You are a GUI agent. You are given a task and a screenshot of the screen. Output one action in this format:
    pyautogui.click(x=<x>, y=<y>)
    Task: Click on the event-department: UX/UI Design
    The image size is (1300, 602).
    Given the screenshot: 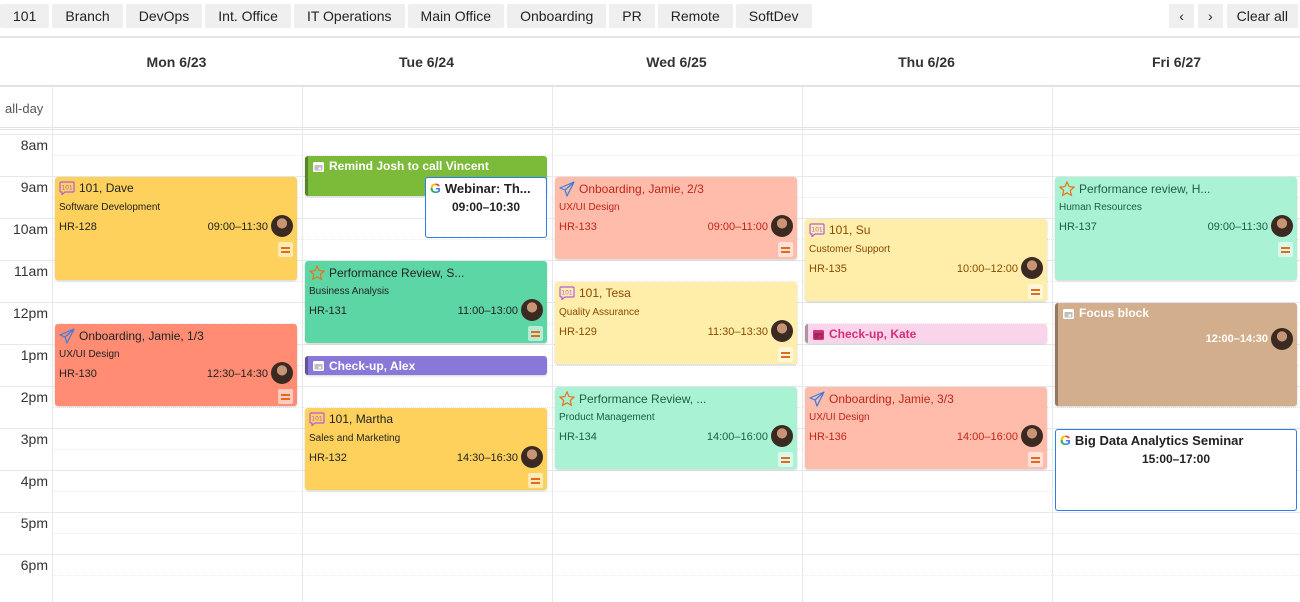 What is the action you would take?
    pyautogui.click(x=89, y=354)
    